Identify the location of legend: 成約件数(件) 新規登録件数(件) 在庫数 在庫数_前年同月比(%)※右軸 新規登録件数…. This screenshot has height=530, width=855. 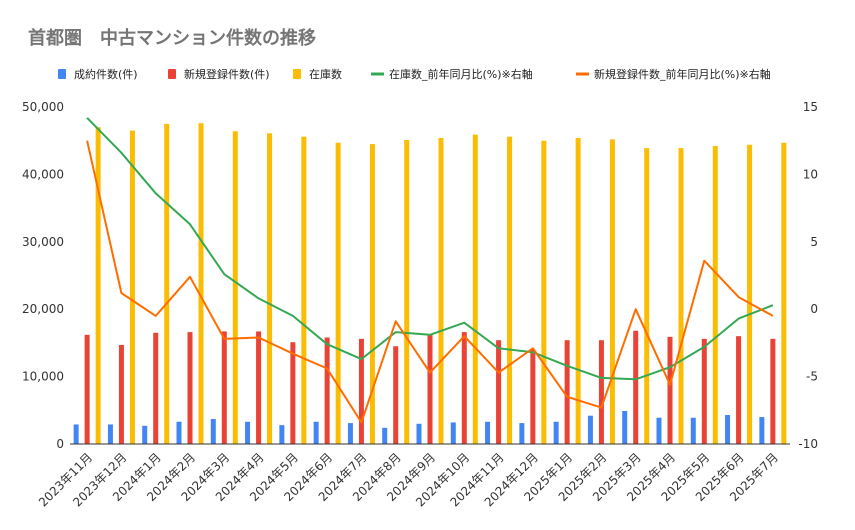
(414, 74).